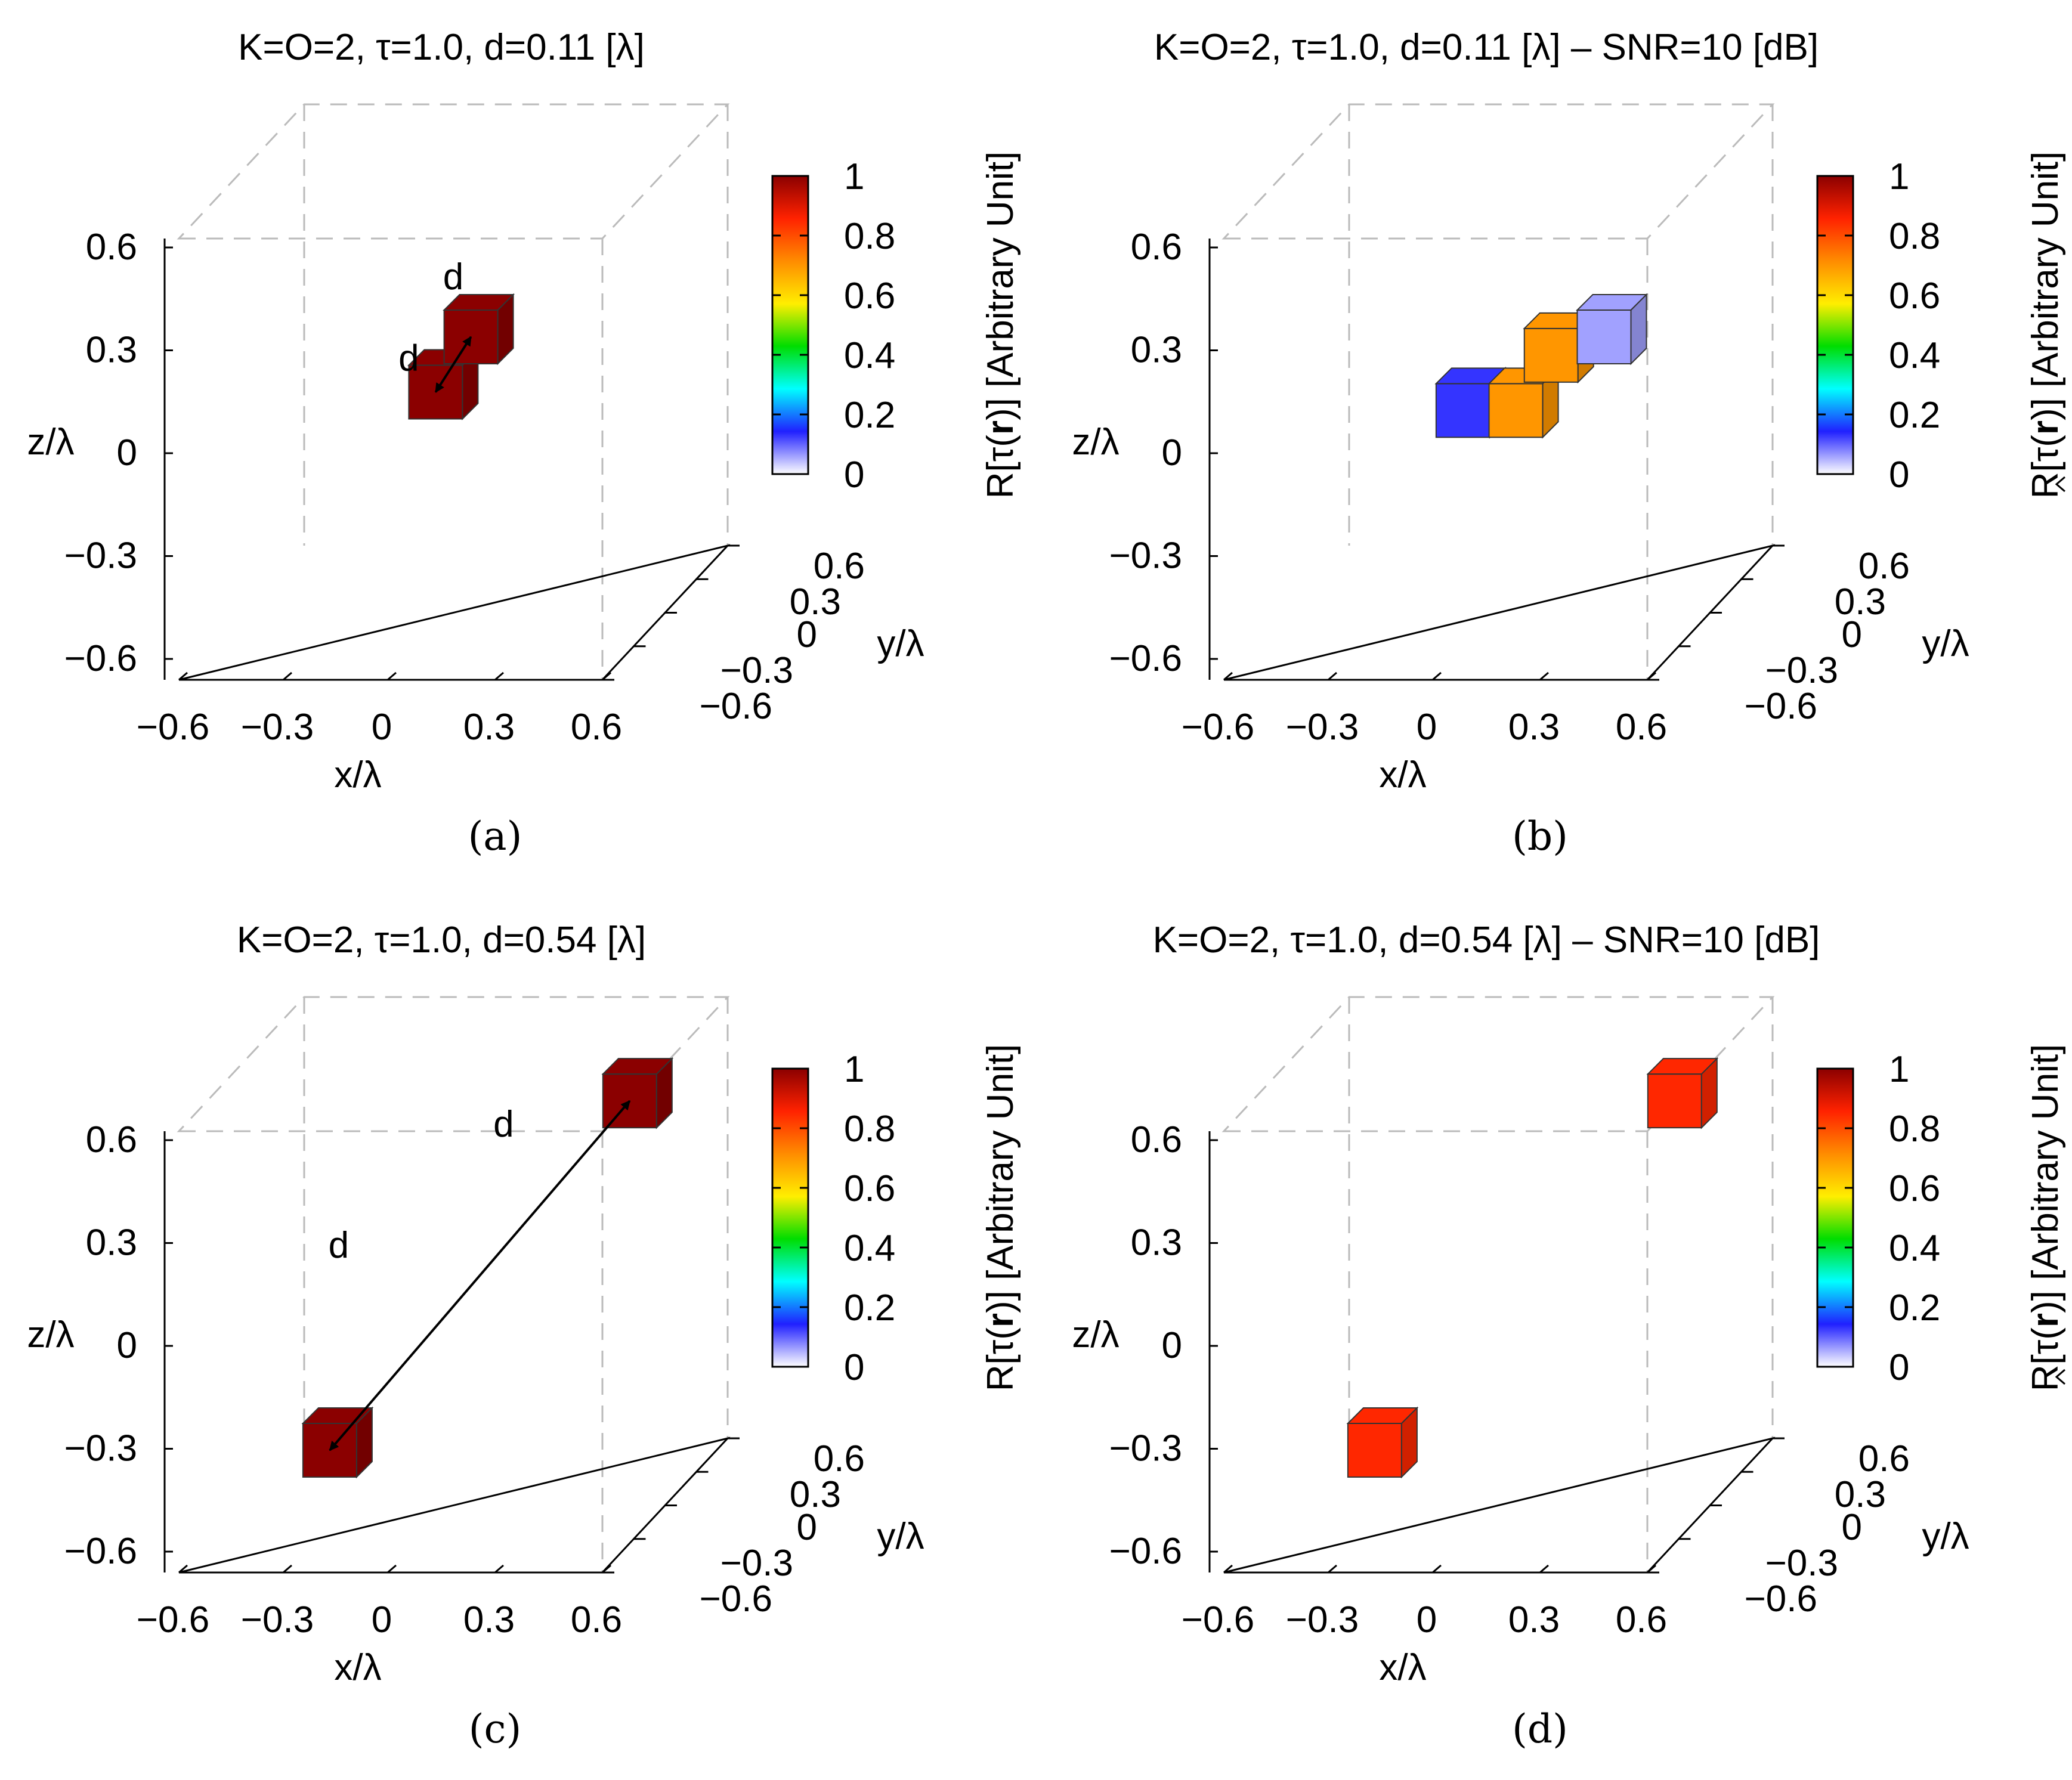 The width and height of the screenshot is (2072, 1780). What do you see at coordinates (2045, 1359) in the screenshot?
I see `colorbar-label-part: R[τ(` at bounding box center [2045, 1359].